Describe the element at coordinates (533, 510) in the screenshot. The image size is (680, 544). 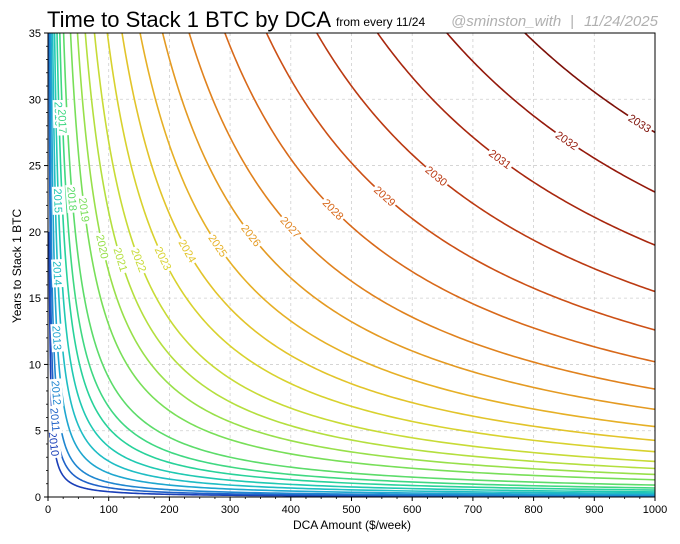
I see `x-tick-label: 800` at that location.